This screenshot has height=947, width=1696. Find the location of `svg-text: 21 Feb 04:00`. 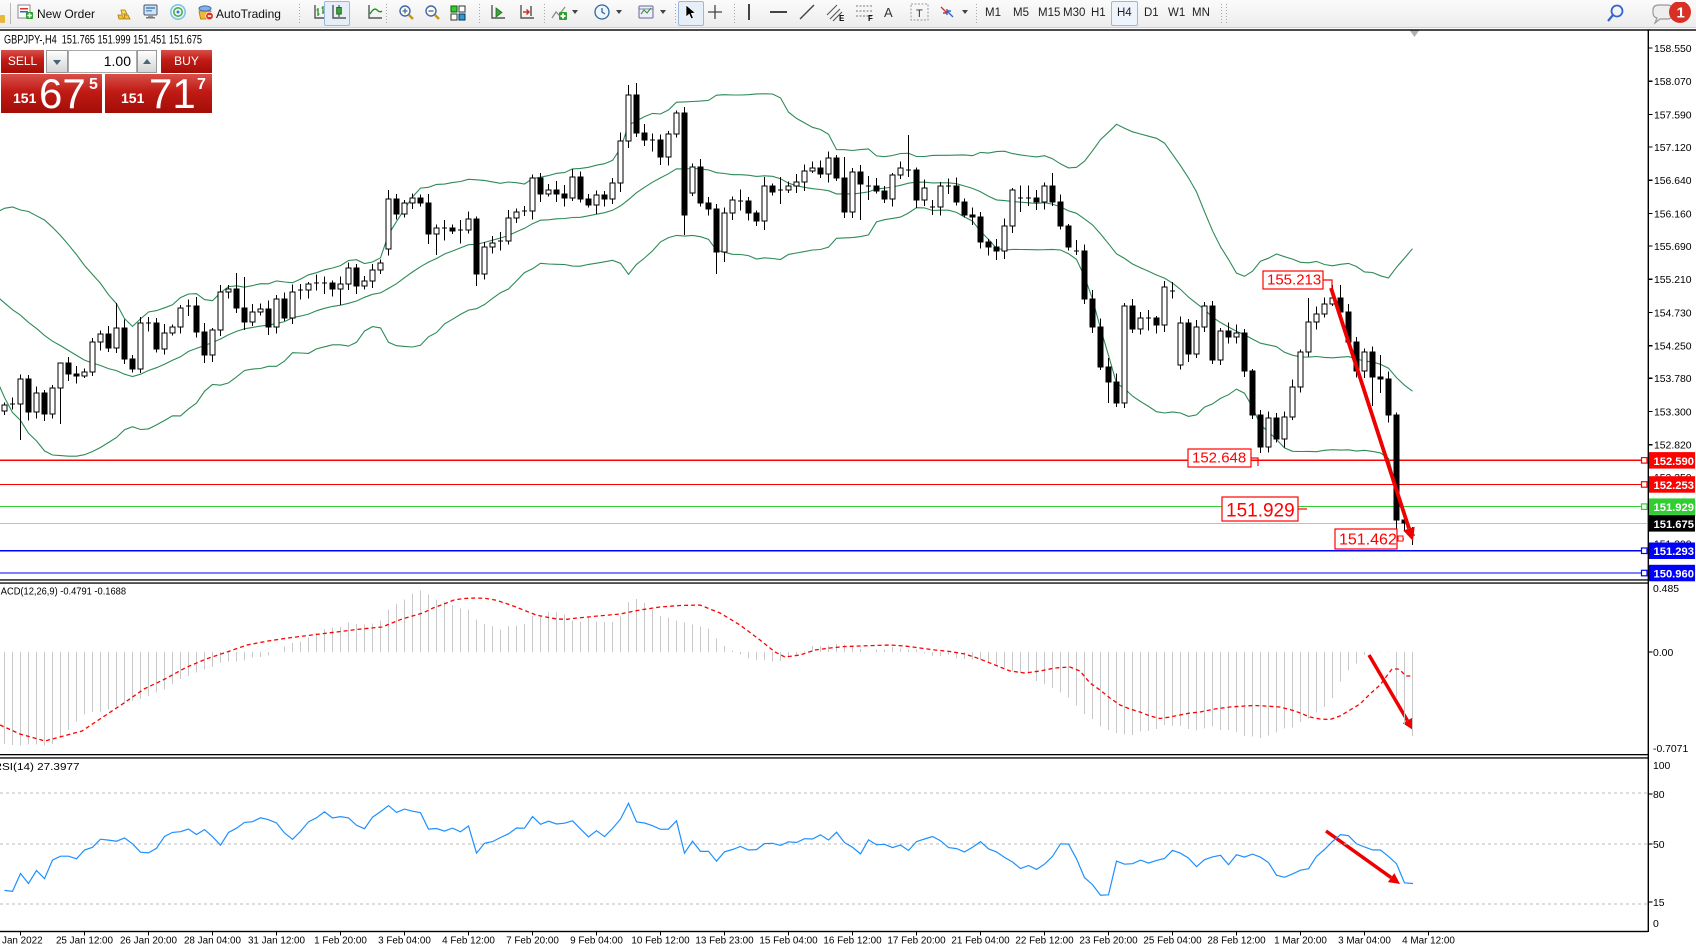

svg-text: 21 Feb 04:00 is located at coordinates (980, 941).